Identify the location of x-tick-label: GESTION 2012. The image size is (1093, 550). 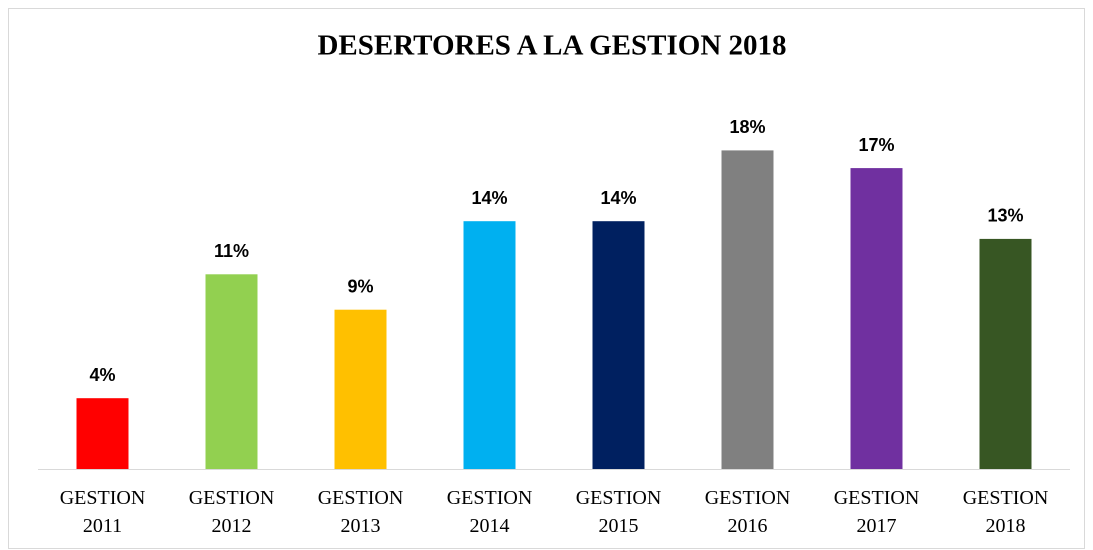
(231, 512).